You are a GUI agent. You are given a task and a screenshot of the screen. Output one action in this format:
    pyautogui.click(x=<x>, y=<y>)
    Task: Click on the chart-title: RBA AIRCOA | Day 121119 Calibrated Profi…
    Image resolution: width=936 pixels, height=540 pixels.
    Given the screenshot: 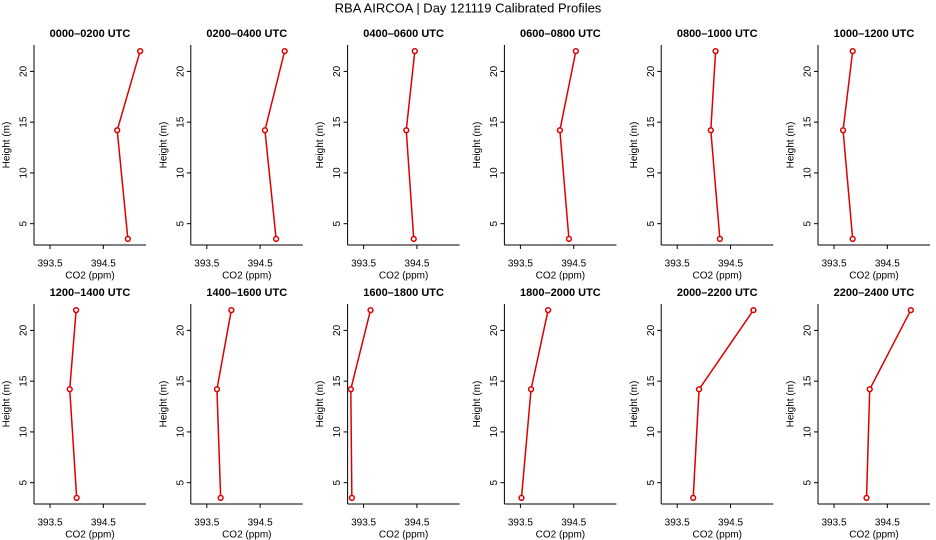 What is the action you would take?
    pyautogui.click(x=468, y=7)
    